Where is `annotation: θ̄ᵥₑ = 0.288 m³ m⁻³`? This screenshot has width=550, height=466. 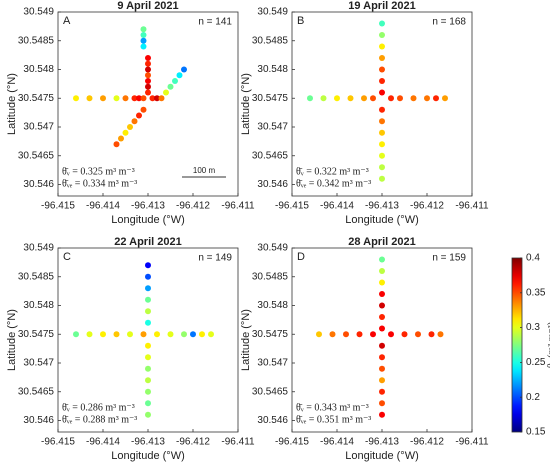
annotation: θ̄ᵥₑ = 0.288 m³ m⁻³ is located at coordinates (99, 419).